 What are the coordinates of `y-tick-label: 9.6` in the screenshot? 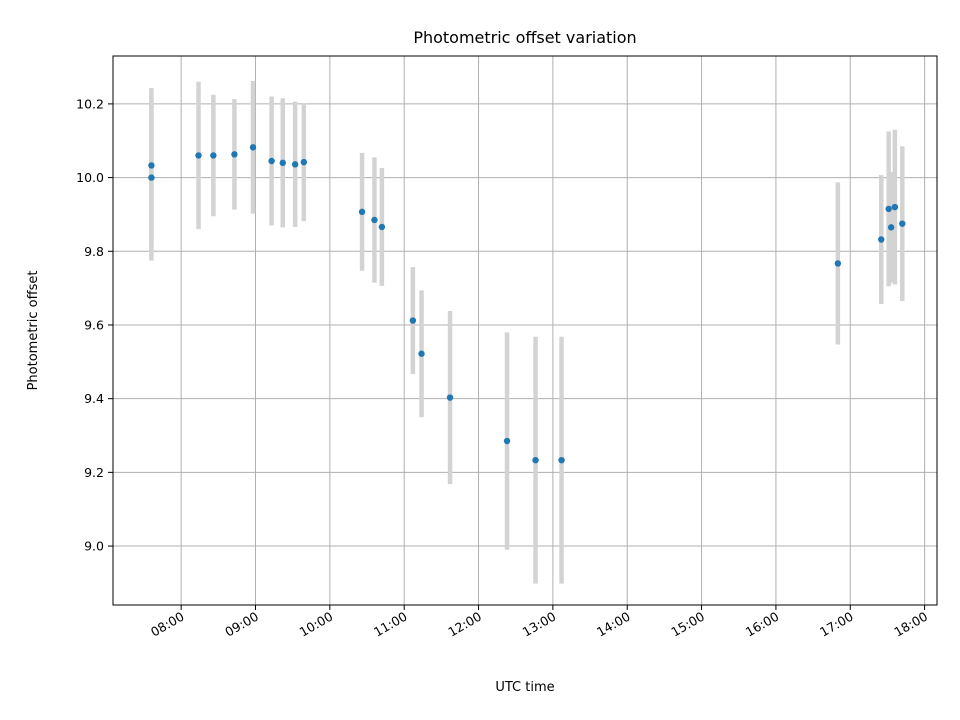 It's located at (94, 324).